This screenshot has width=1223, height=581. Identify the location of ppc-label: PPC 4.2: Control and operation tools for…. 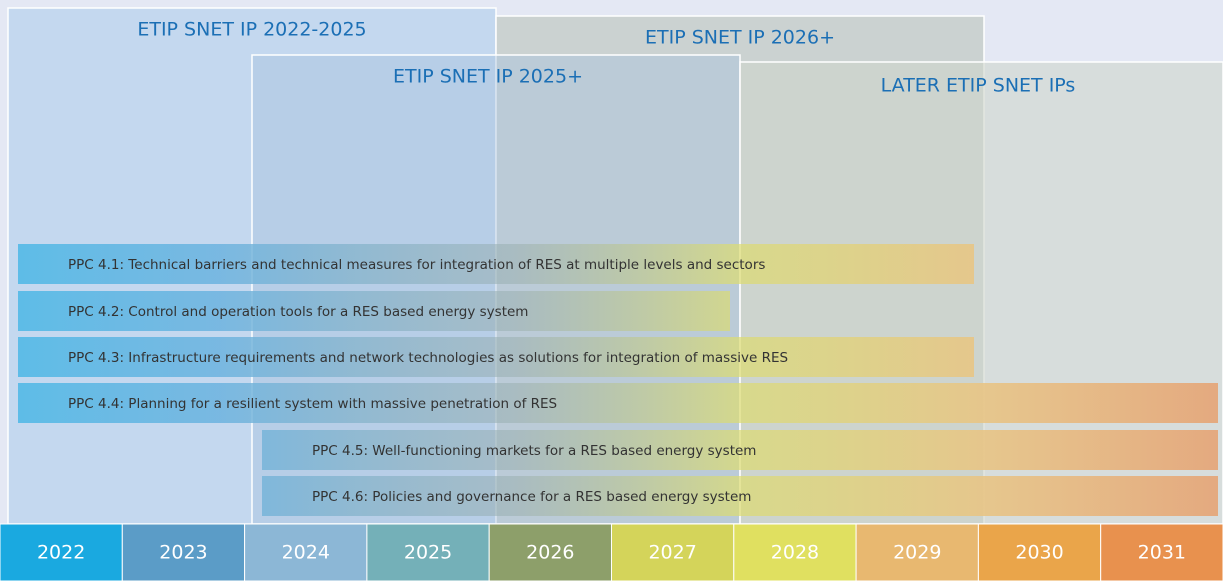
(298, 312).